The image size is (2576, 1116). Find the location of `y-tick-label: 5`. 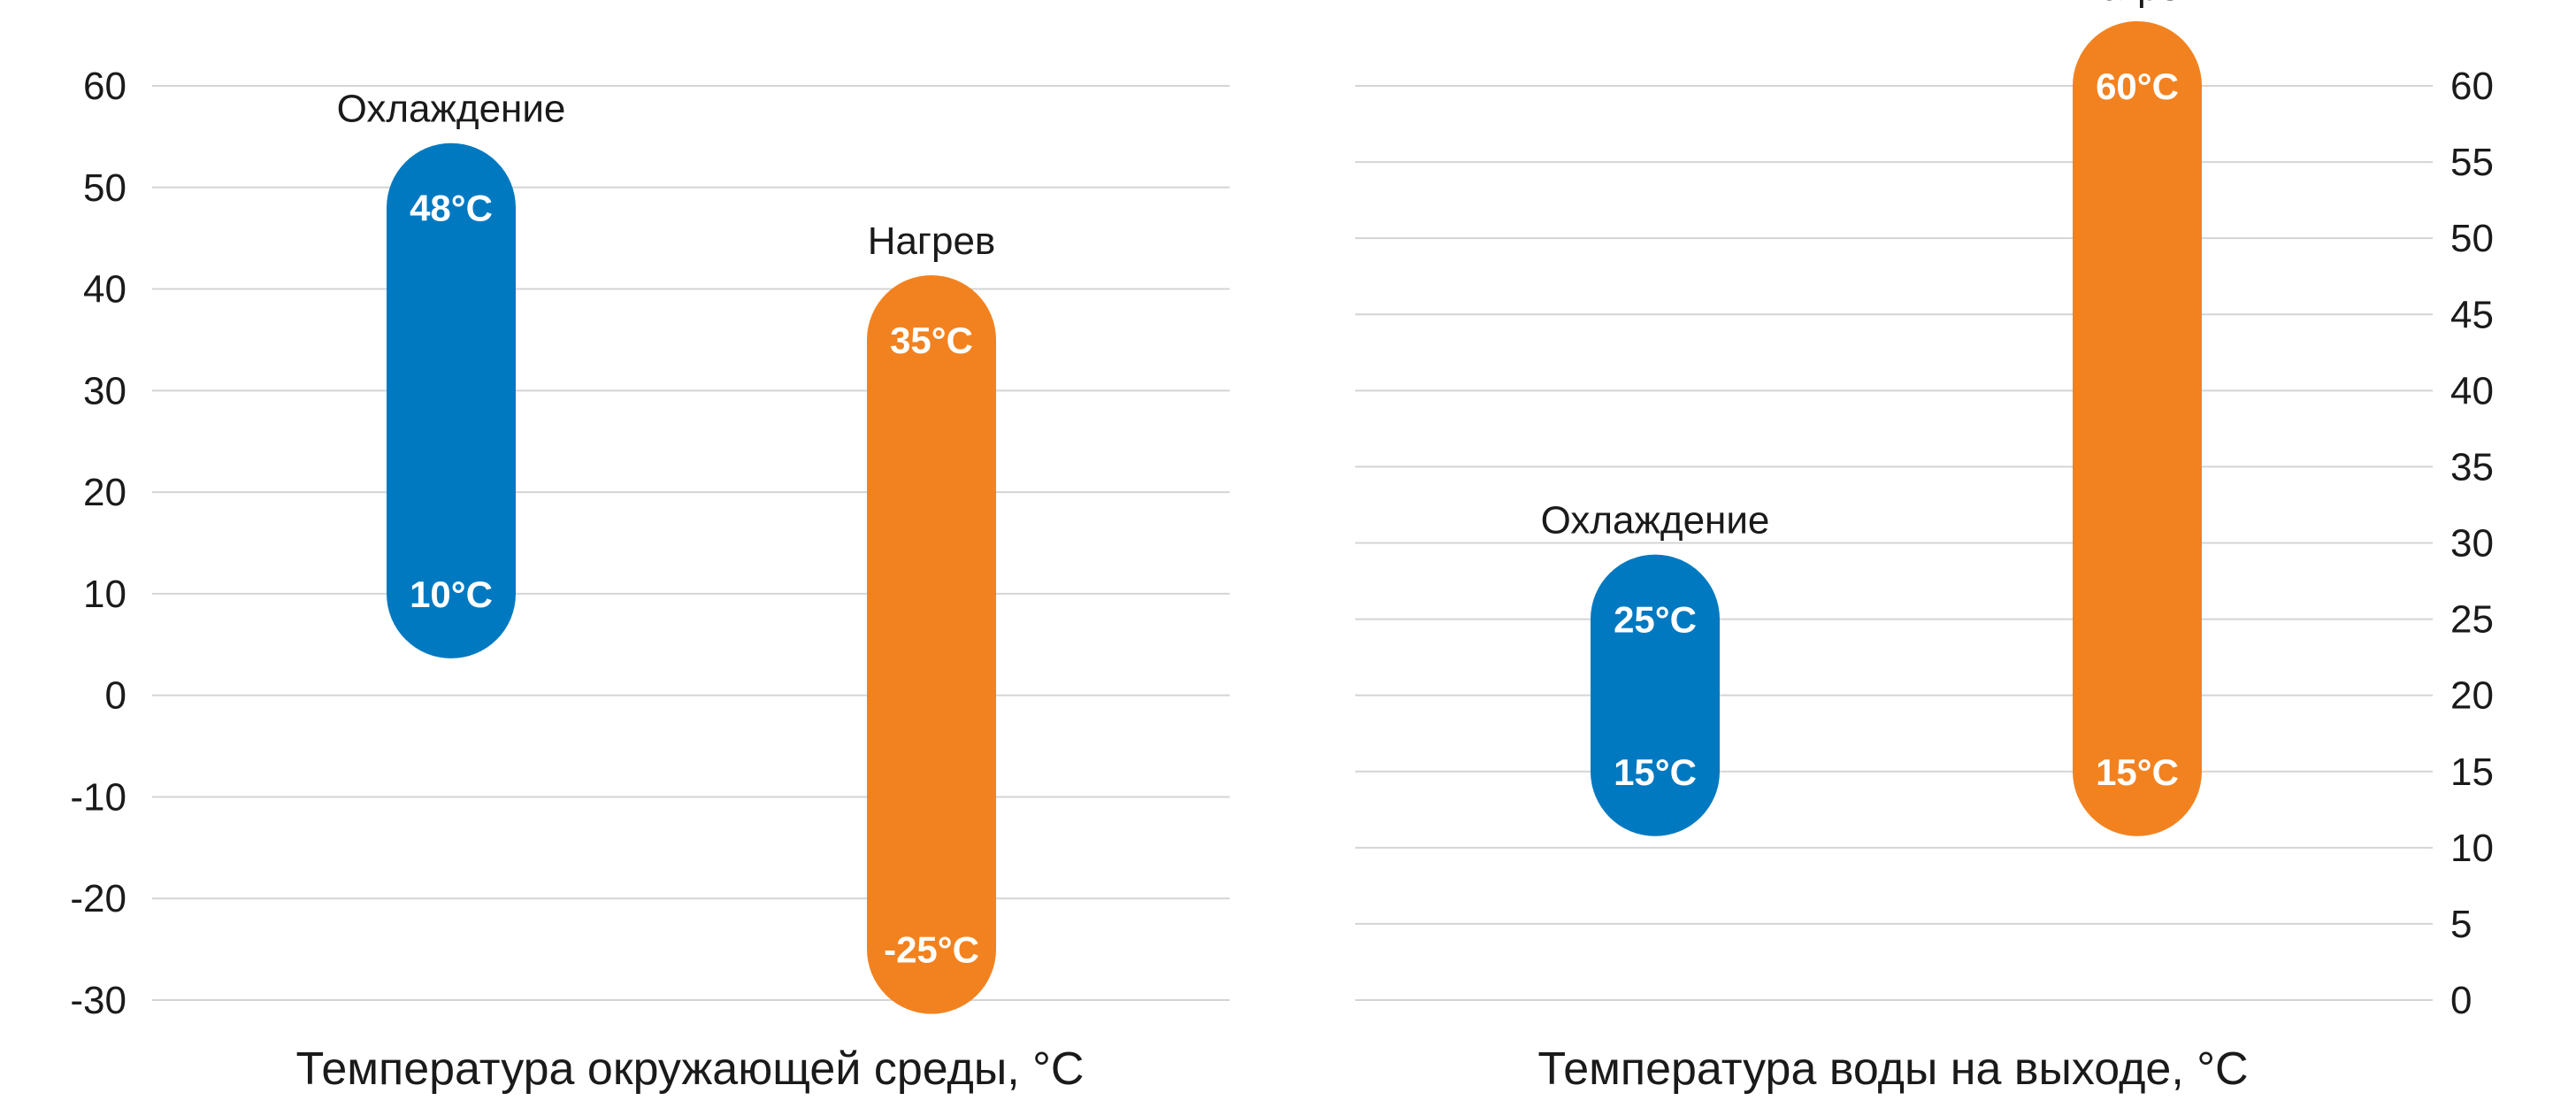

y-tick-label: 5 is located at coordinates (2461, 924).